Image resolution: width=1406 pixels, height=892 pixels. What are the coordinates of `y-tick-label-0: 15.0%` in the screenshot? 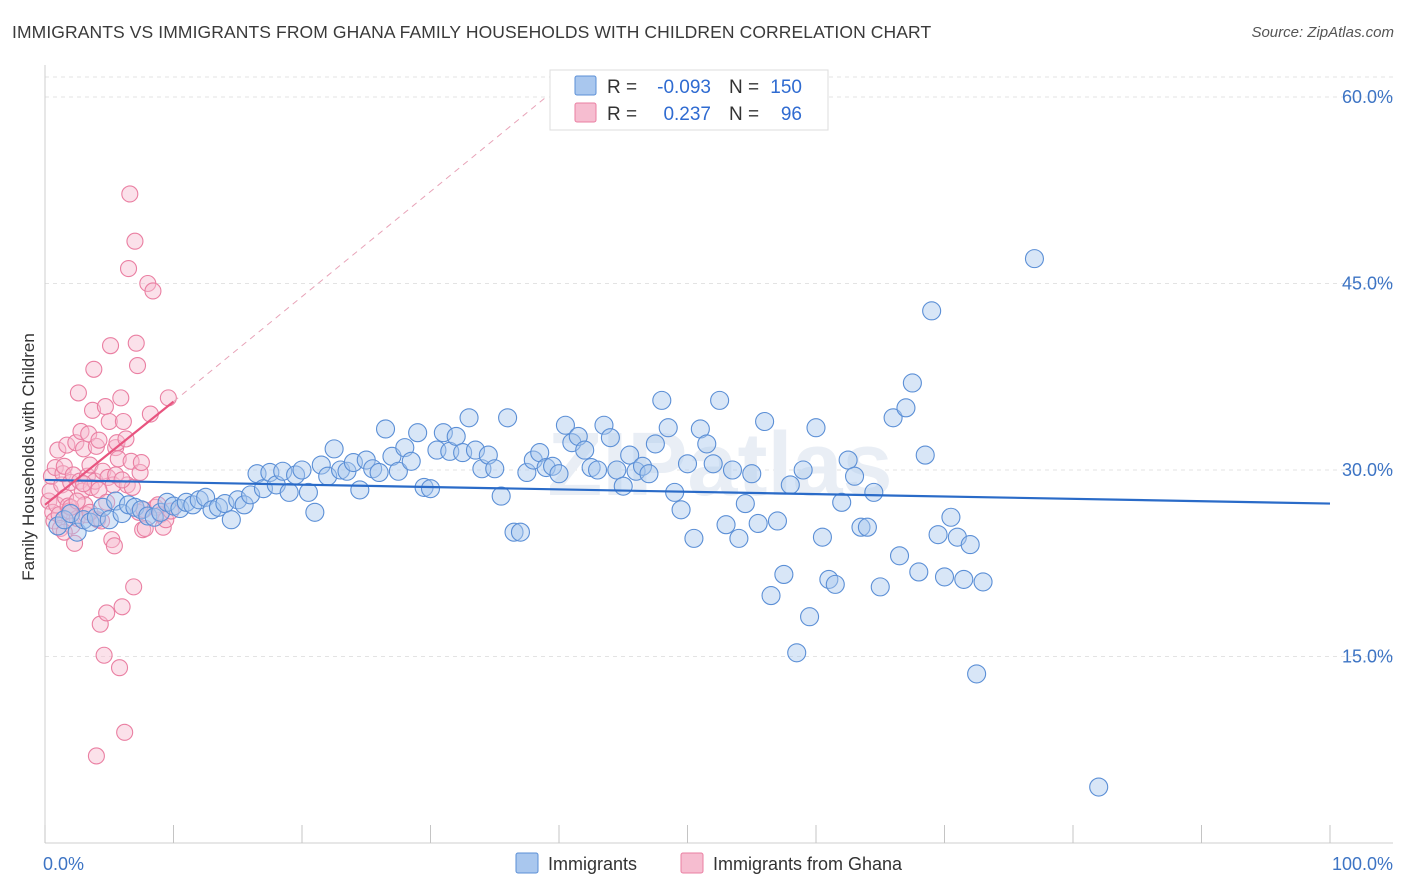 It's located at (1367, 657).